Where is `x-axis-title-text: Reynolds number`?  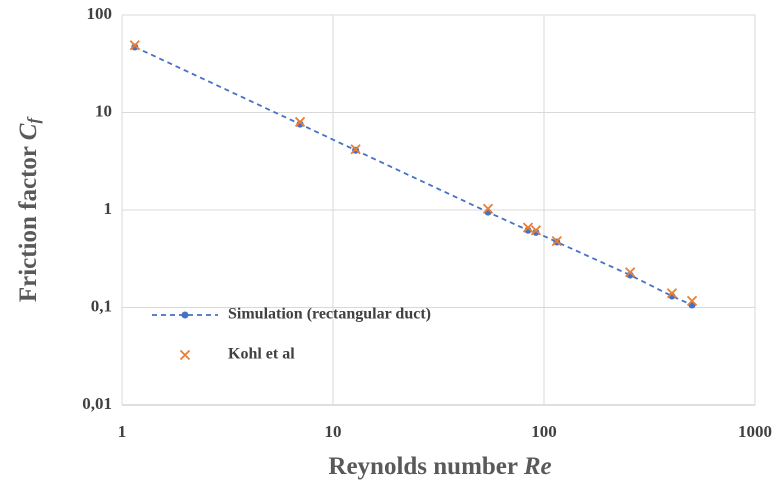
x-axis-title-text: Reynolds number is located at coordinates (423, 466).